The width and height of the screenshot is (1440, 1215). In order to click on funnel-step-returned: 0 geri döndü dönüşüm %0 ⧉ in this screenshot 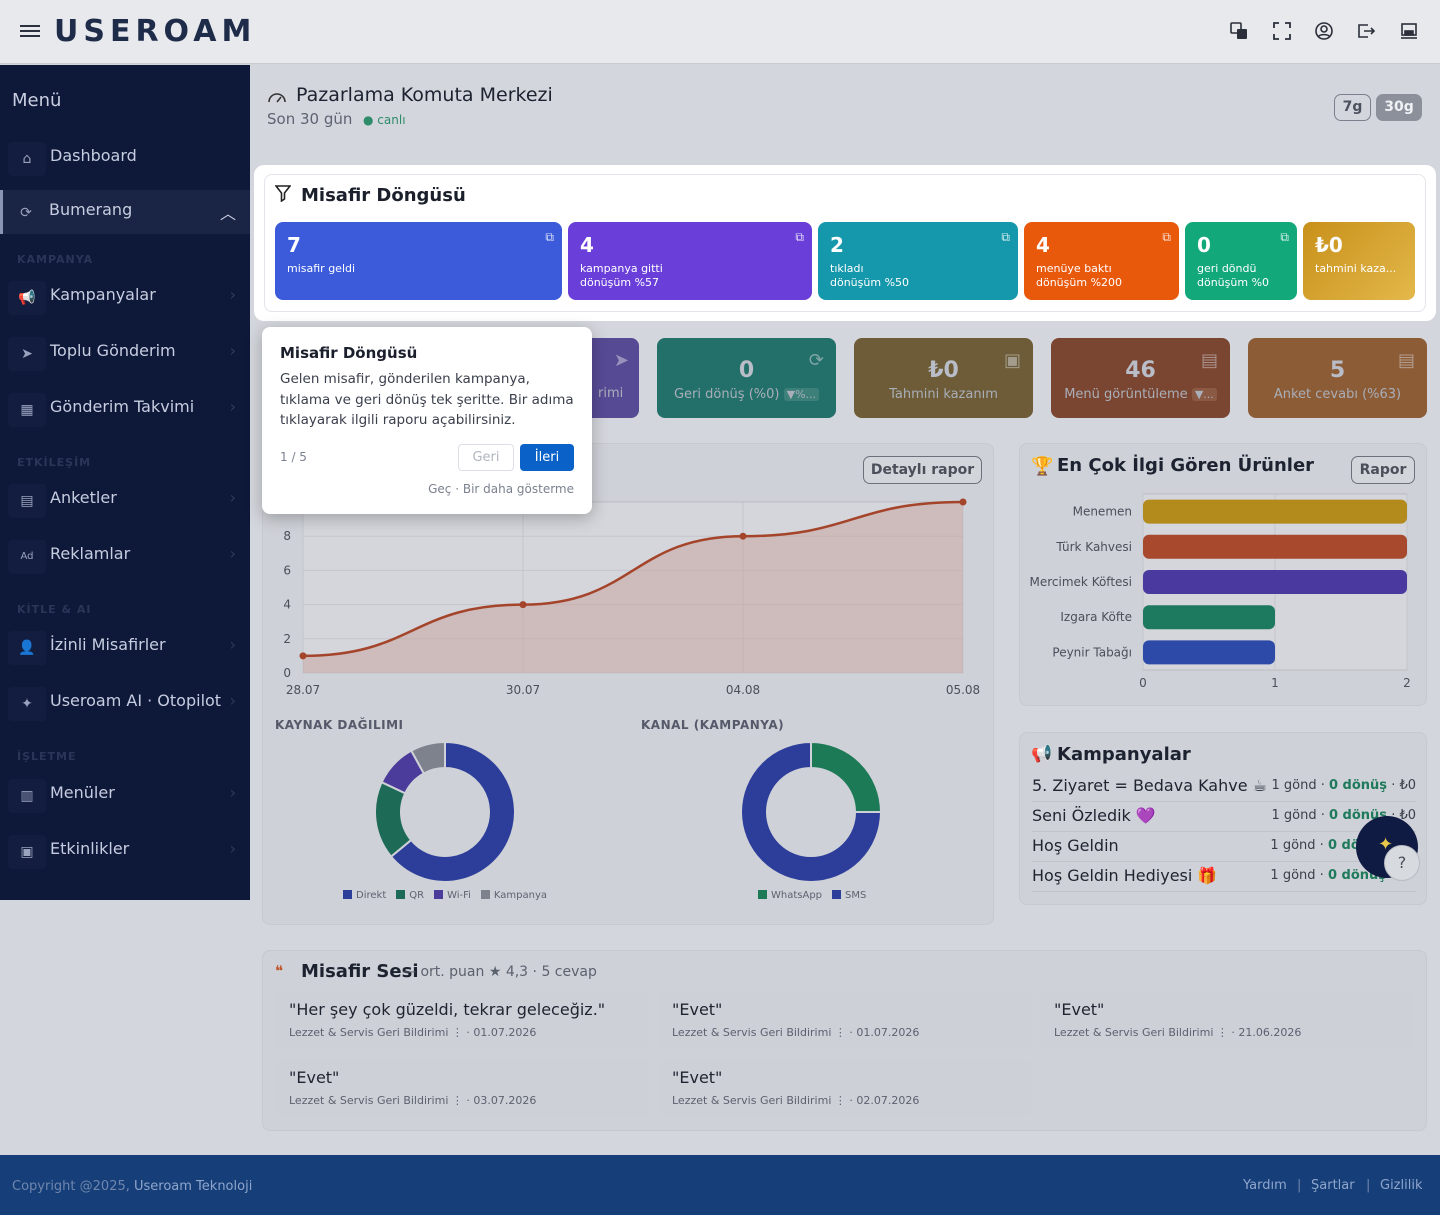, I will do `click(1241, 261)`.